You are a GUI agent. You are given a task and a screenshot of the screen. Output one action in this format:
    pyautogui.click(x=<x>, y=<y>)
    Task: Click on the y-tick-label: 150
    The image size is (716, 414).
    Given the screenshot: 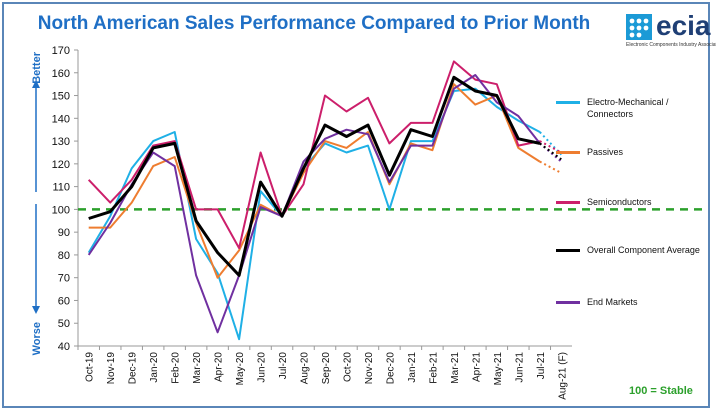 What is the action you would take?
    pyautogui.click(x=61, y=97)
    